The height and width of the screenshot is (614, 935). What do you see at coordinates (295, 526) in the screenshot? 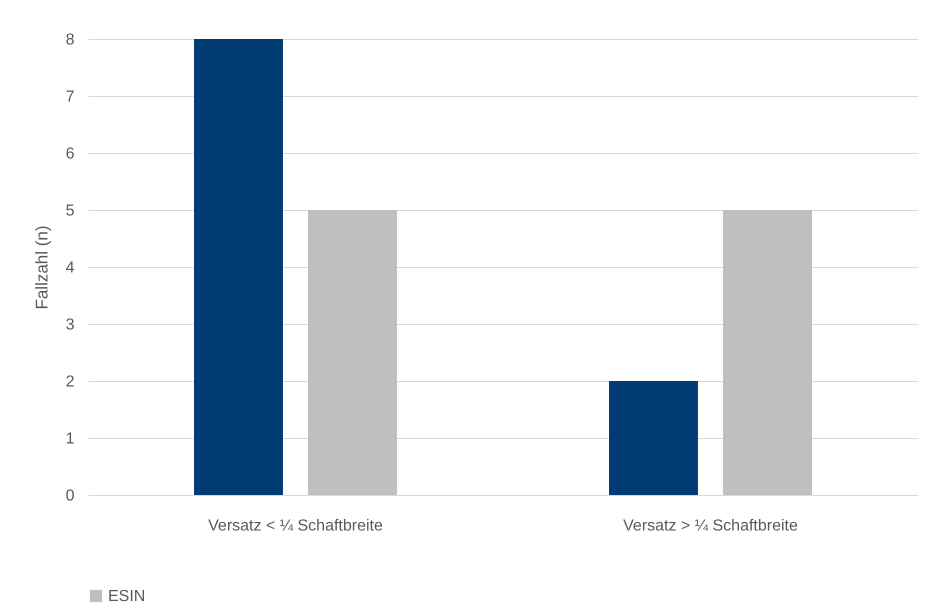
I see `x-tick-label: Versatz < ¼ Schaftbreite` at bounding box center [295, 526].